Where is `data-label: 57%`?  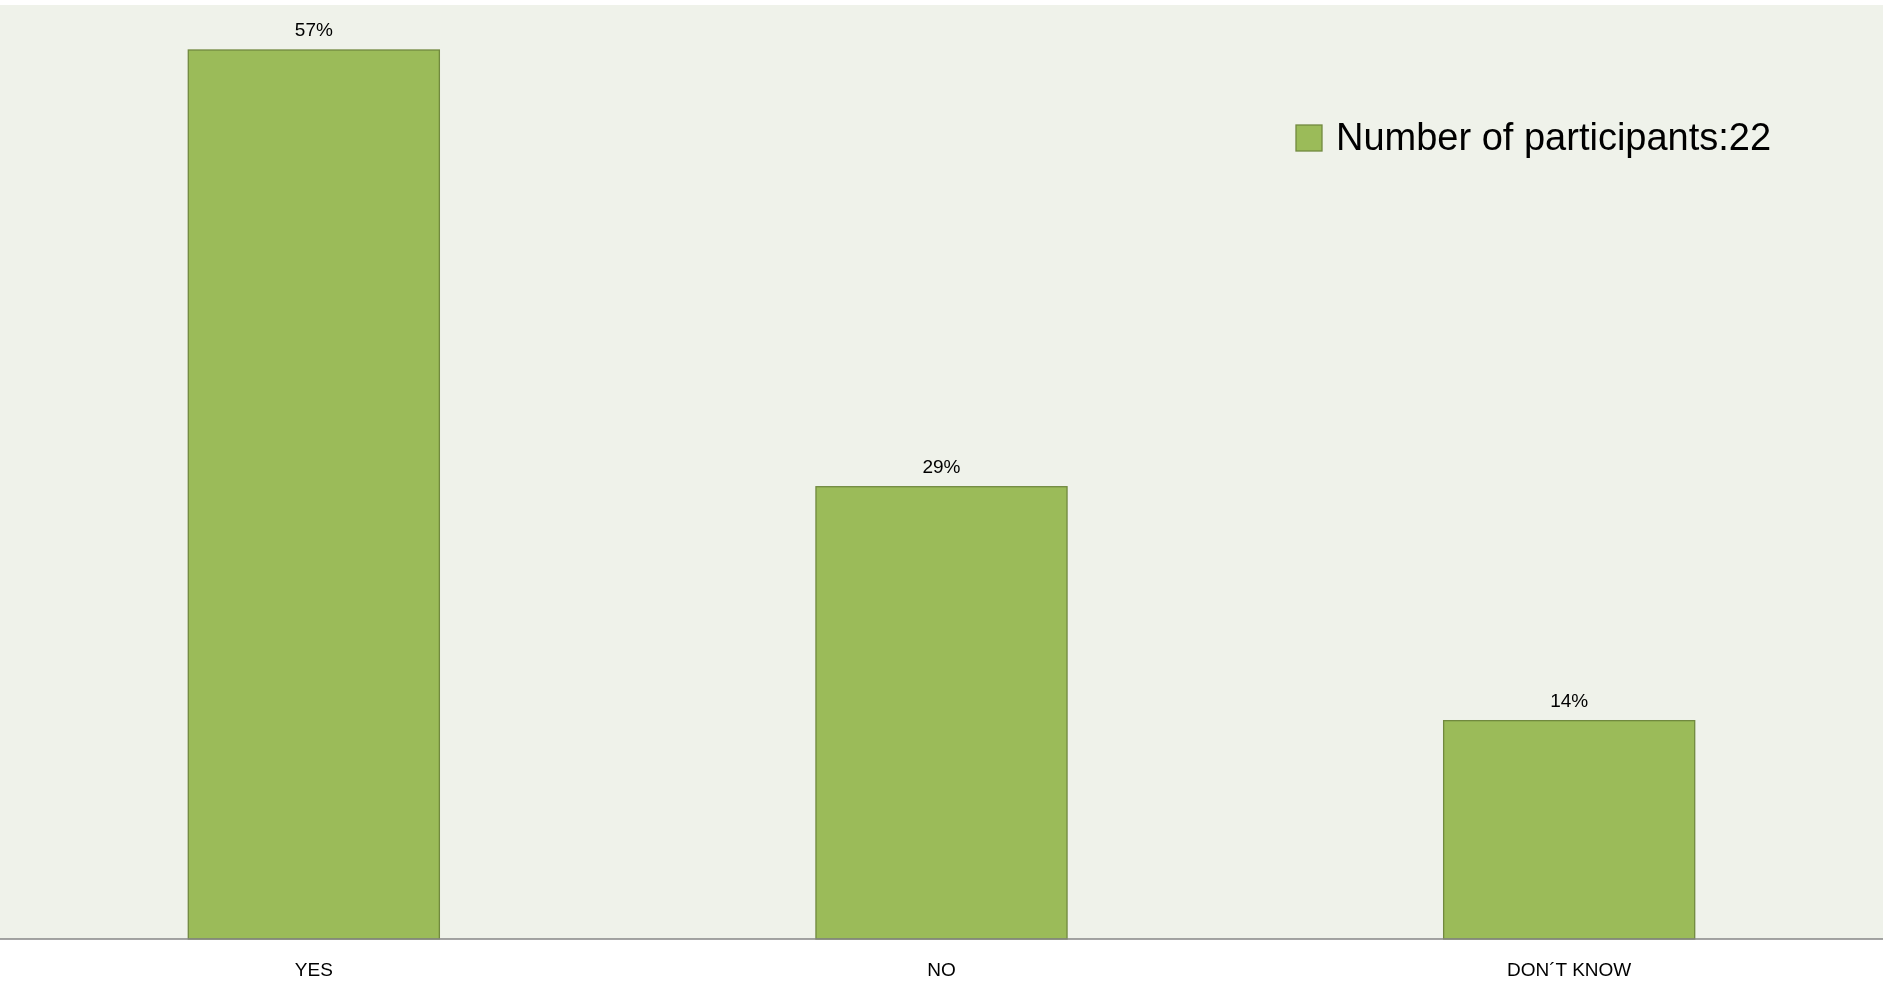 data-label: 57% is located at coordinates (313, 29).